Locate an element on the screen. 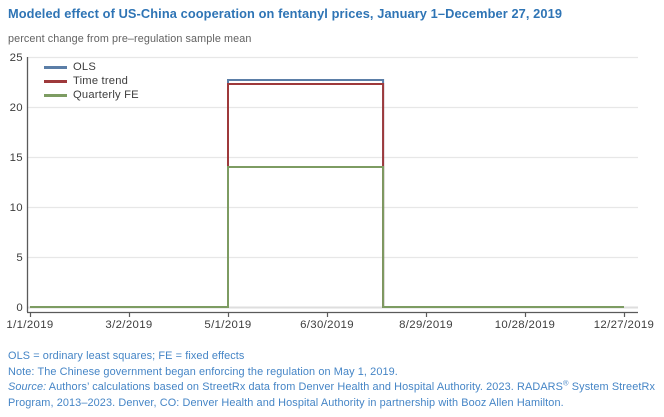 This screenshot has height=417, width=664. x-tick-label-0: 1/1/2019 is located at coordinates (29, 325).